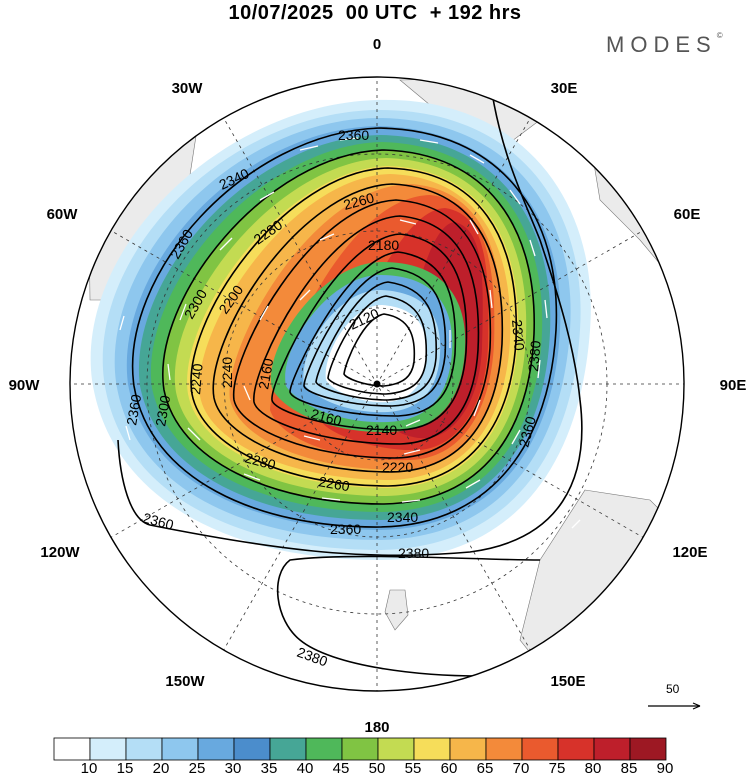 Image resolution: width=750 pixels, height=782 pixels. I want to click on colorbar-label: 65, so click(485, 768).